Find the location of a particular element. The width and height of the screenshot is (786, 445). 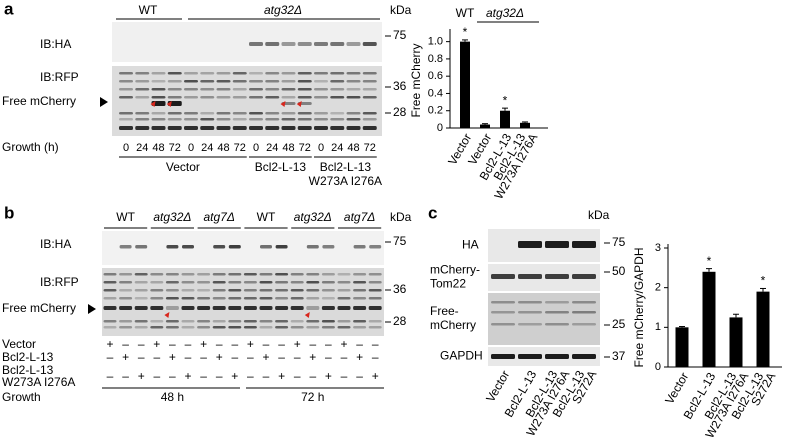

blot-label: Free- is located at coordinates (444, 311).